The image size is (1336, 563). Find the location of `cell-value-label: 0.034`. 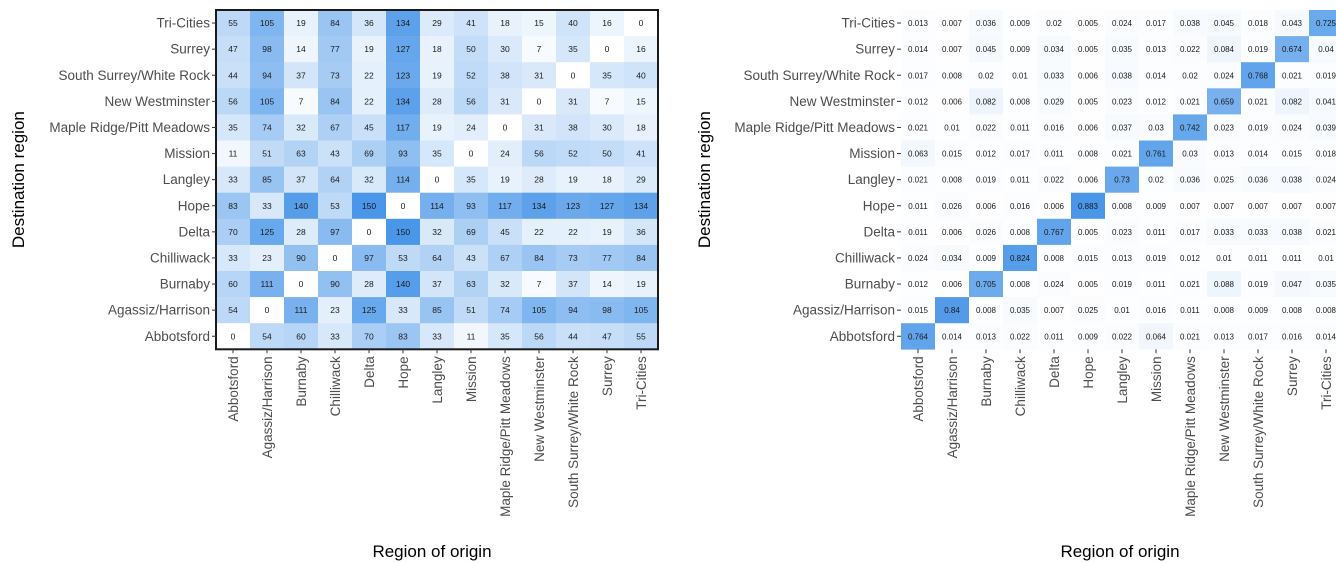

cell-value-label: 0.034 is located at coordinates (952, 258).